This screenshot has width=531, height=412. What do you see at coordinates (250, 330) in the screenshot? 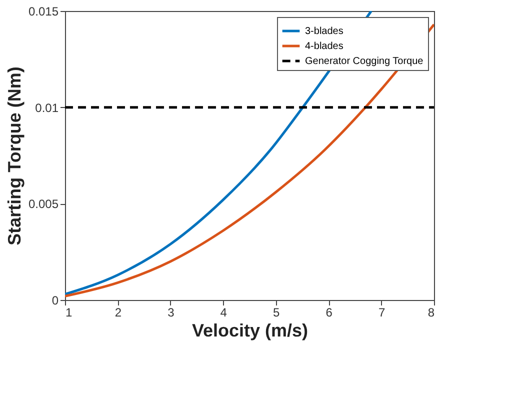
I see `x-axis-title: Velocity (m/s)` at bounding box center [250, 330].